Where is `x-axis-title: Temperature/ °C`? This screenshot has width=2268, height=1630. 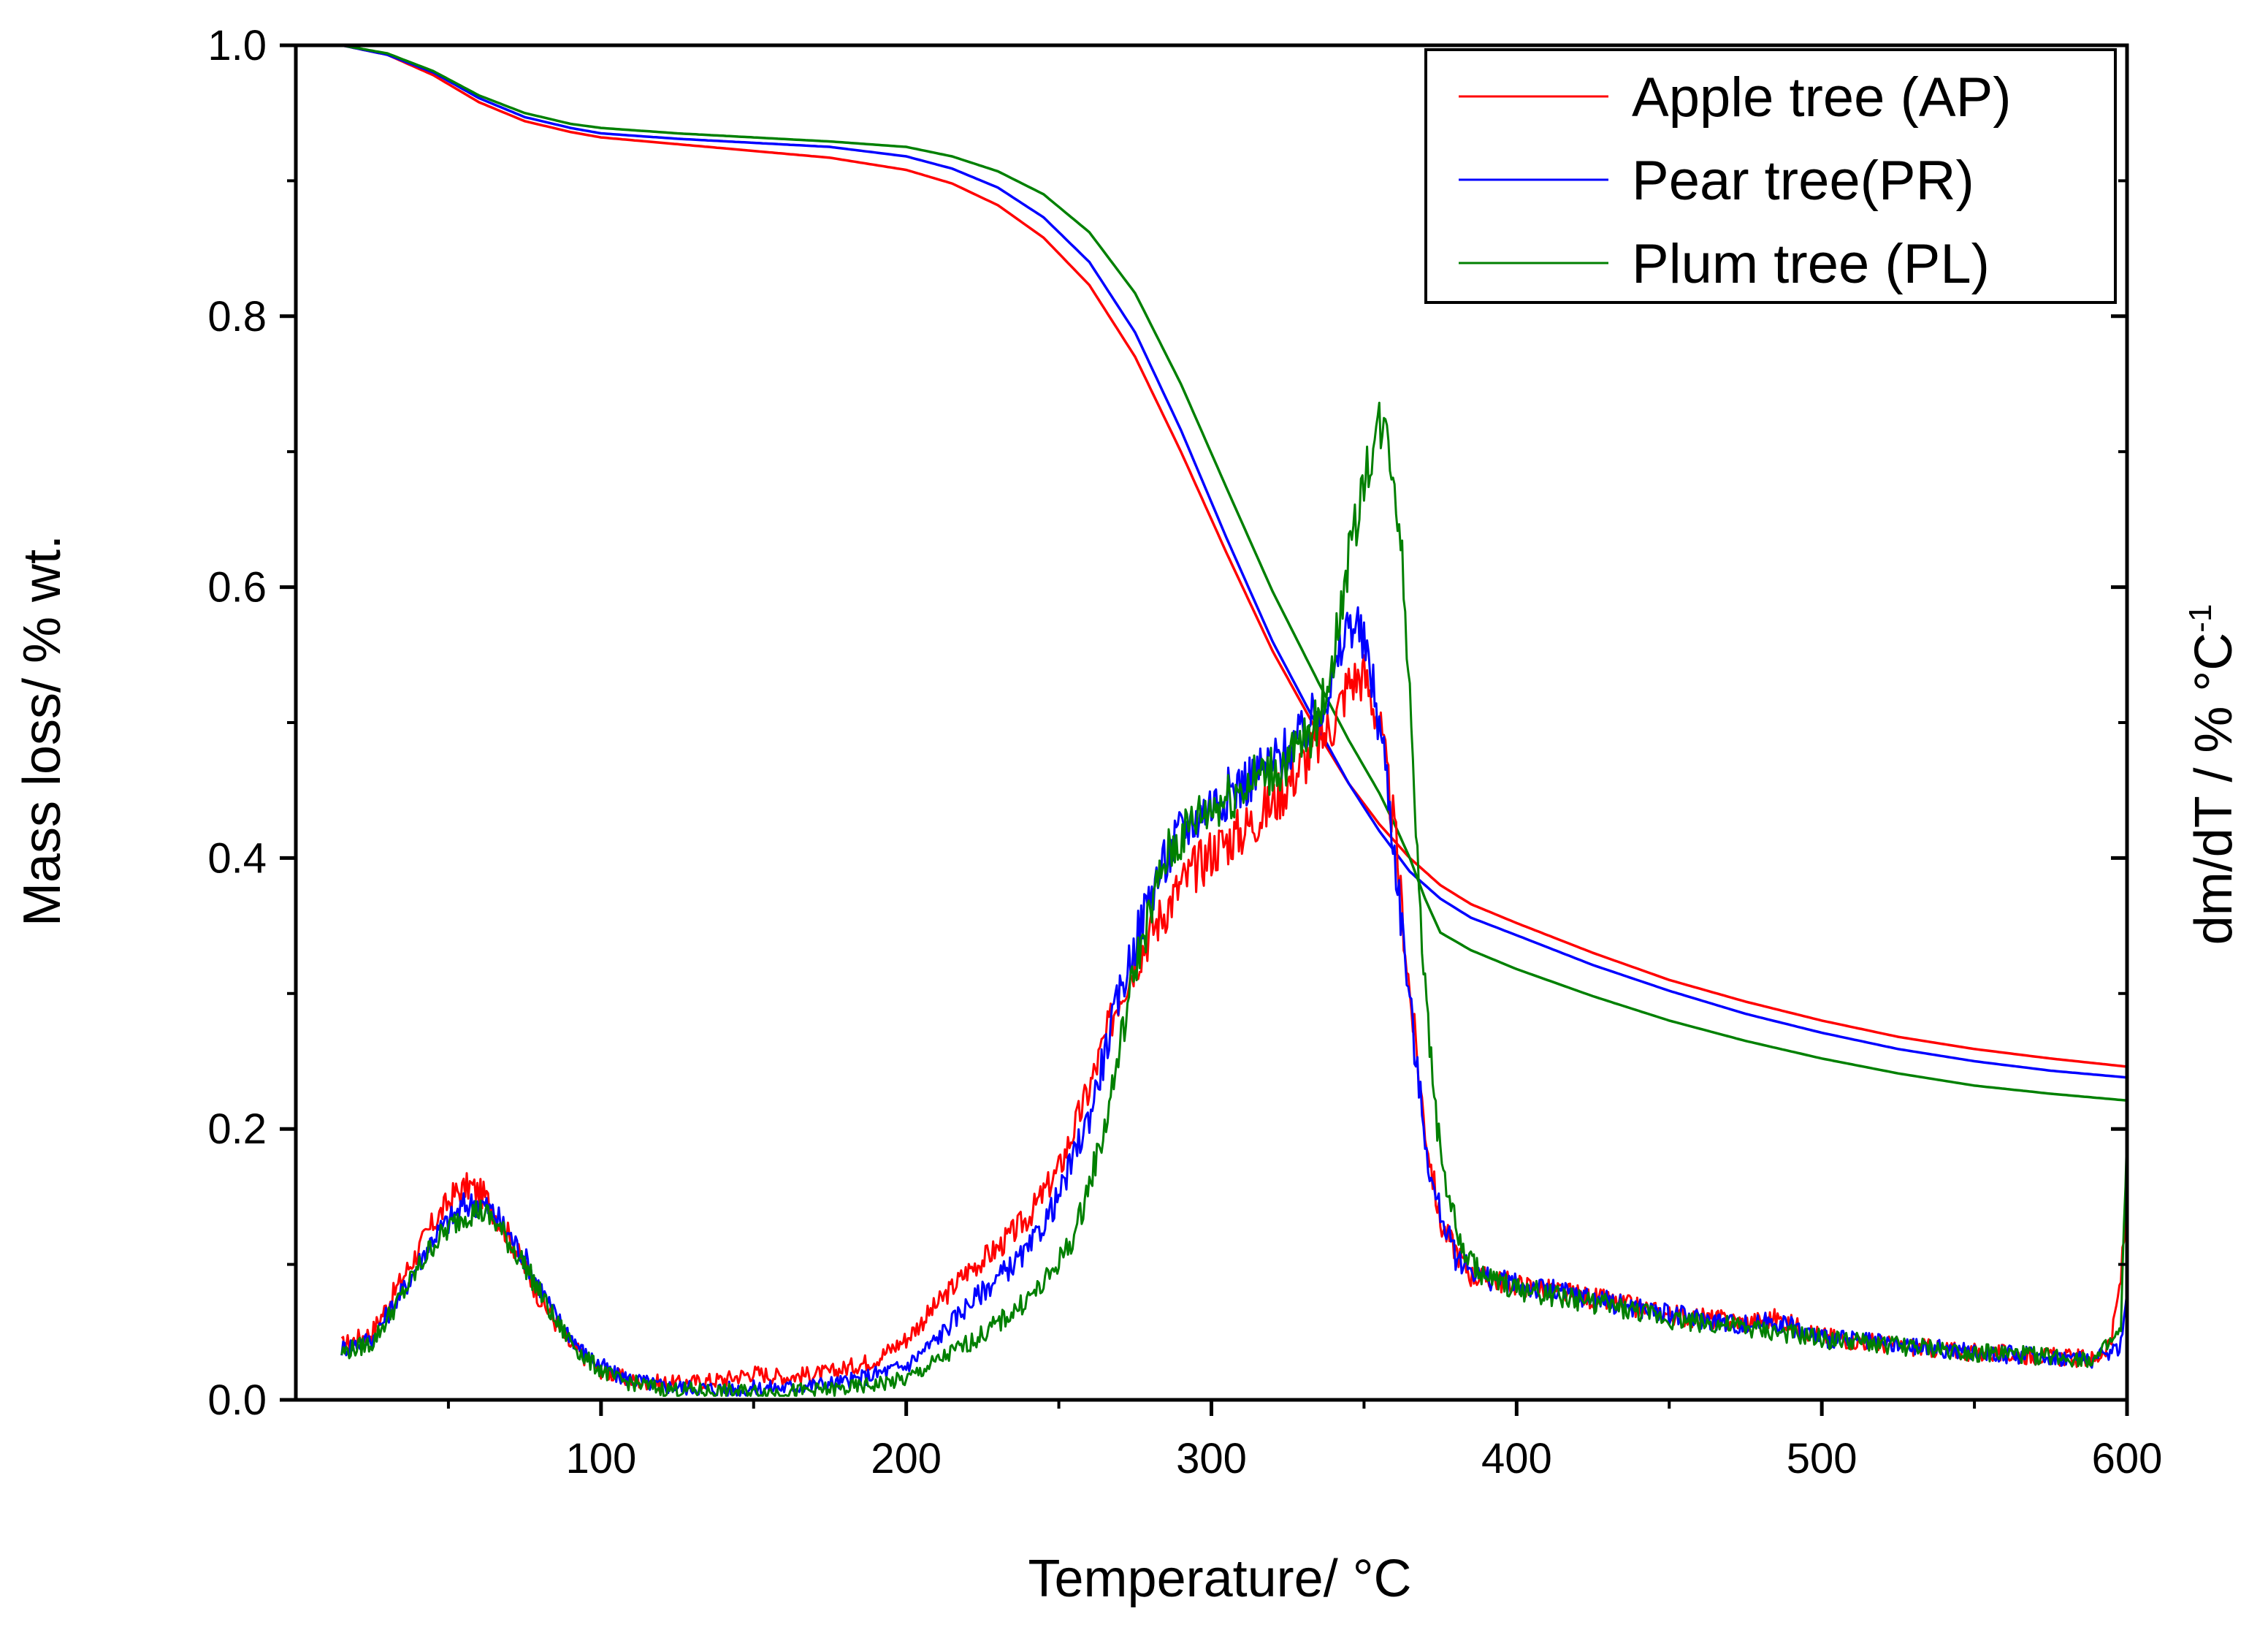
x-axis-title: Temperature/ °C is located at coordinates (1220, 1579).